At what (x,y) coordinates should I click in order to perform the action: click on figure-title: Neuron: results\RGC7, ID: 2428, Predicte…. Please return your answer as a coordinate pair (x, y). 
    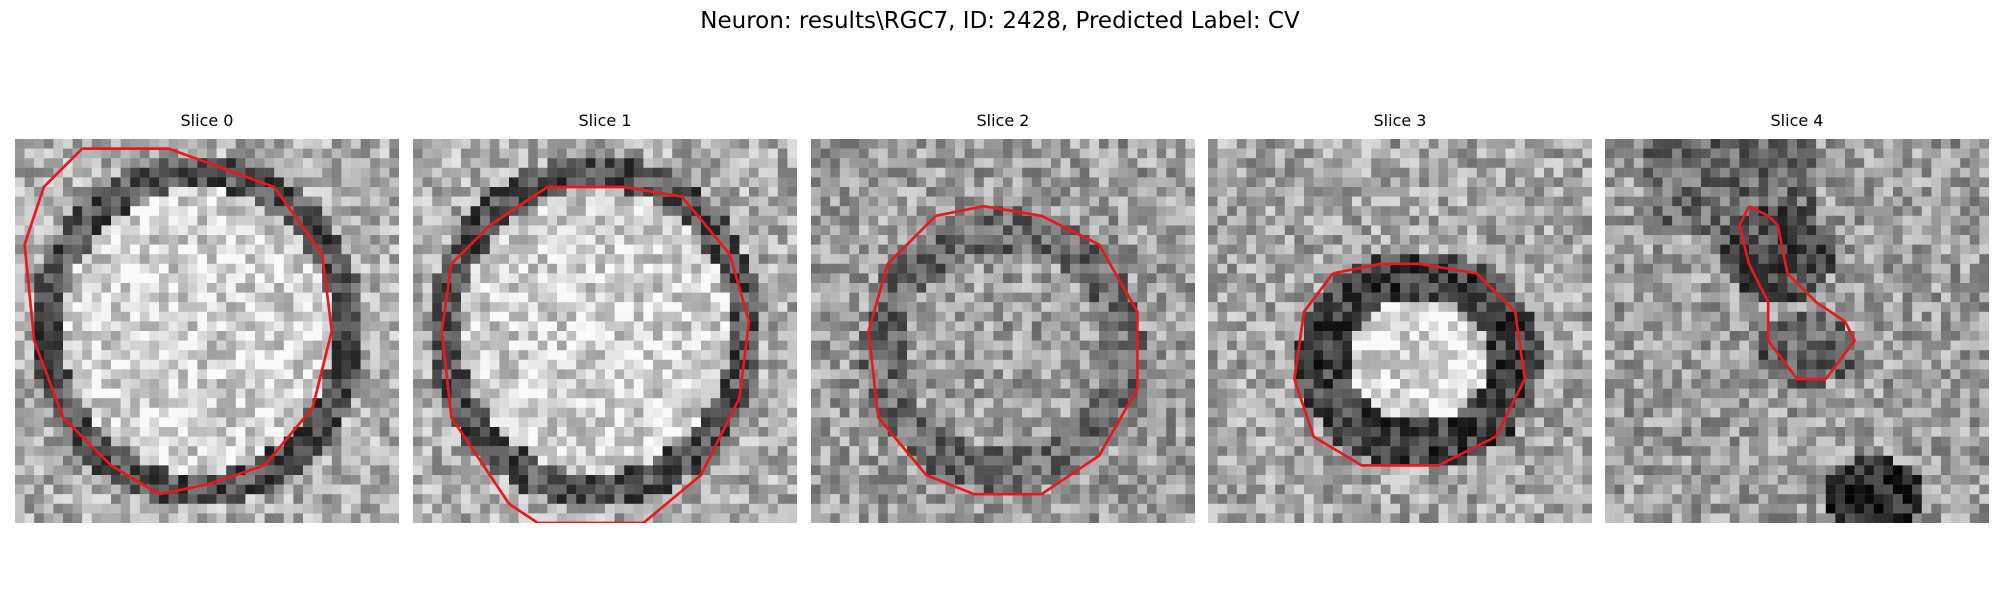
    Looking at the image, I should click on (1000, 21).